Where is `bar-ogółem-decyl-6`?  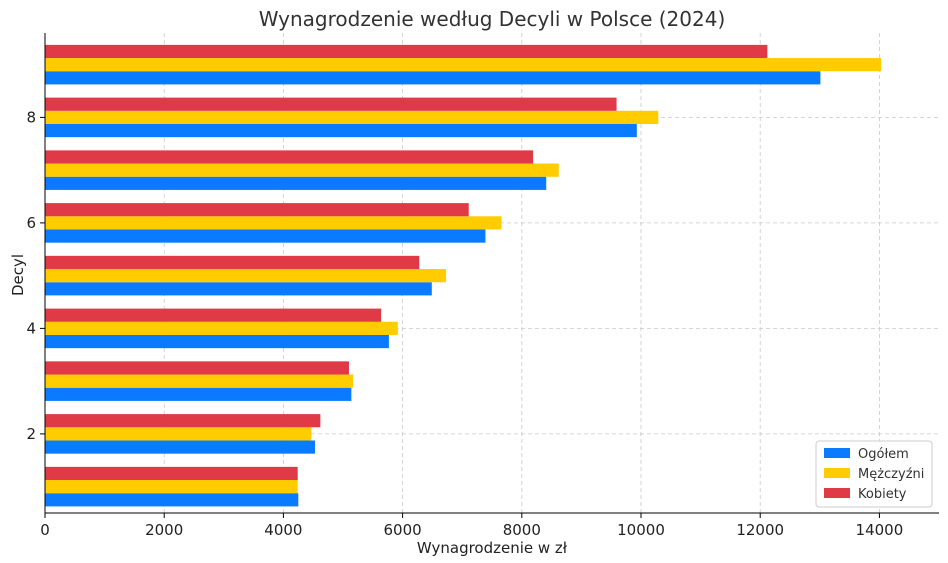
bar-ogółem-decyl-6 is located at coordinates (265, 236).